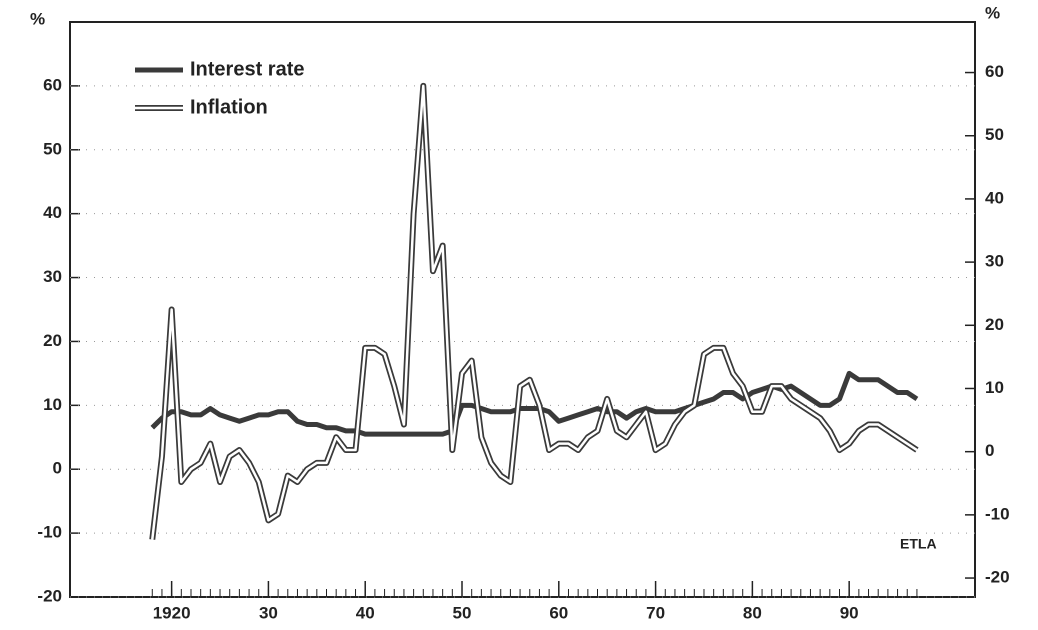  I want to click on y-tick-label: 40, so click(52, 212).